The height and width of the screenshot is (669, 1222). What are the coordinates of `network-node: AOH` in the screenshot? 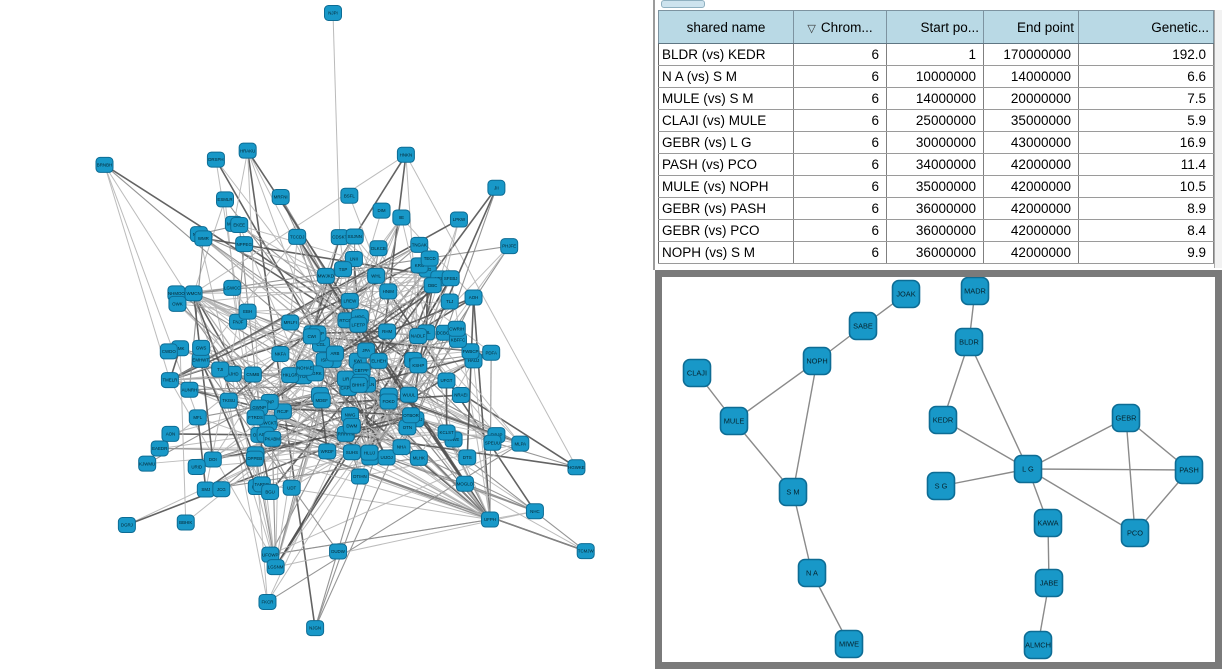 It's located at (473, 297).